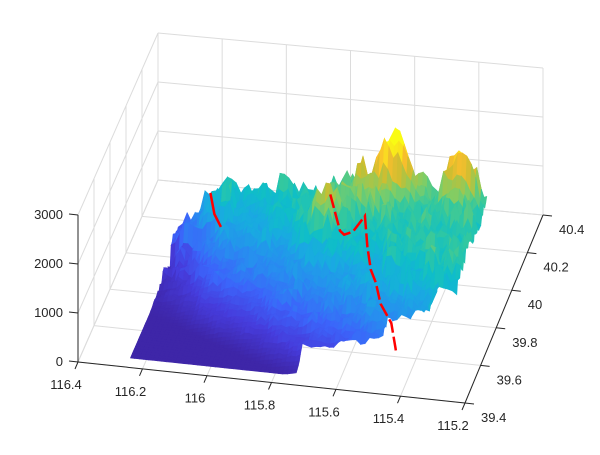  Describe the element at coordinates (48, 312) in the screenshot. I see `z-tick-label: 1000` at that location.